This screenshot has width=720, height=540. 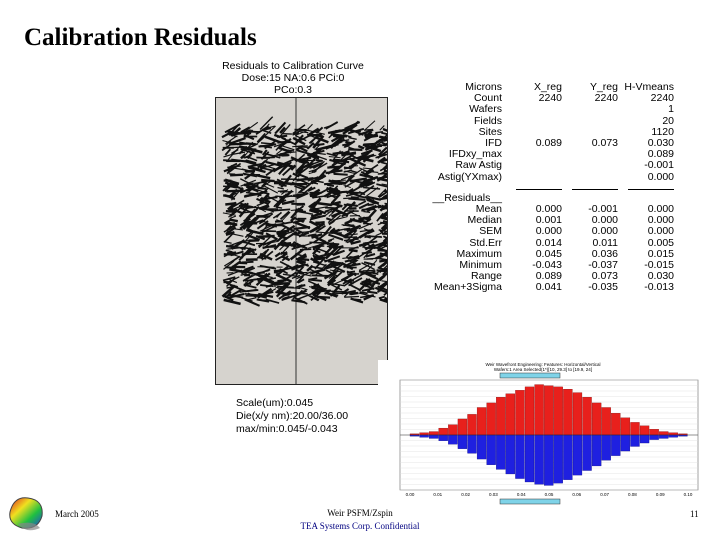 What do you see at coordinates (549, 494) in the screenshot?
I see `histogram-x-tick: 0.05` at bounding box center [549, 494].